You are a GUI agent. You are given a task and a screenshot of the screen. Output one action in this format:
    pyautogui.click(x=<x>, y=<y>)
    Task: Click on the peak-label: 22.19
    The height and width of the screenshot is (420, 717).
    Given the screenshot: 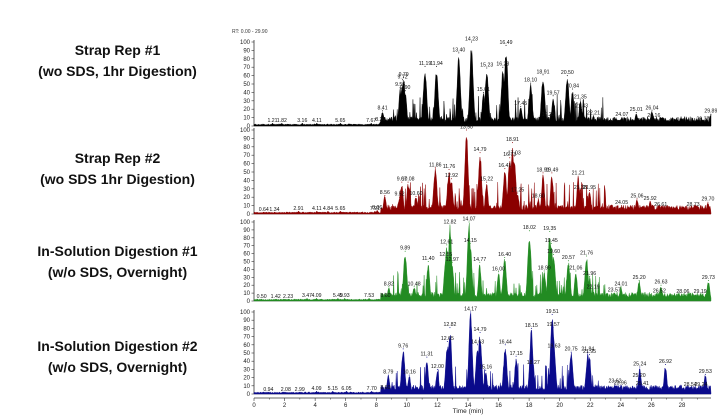 What is the action you would take?
    pyautogui.click(x=593, y=287)
    